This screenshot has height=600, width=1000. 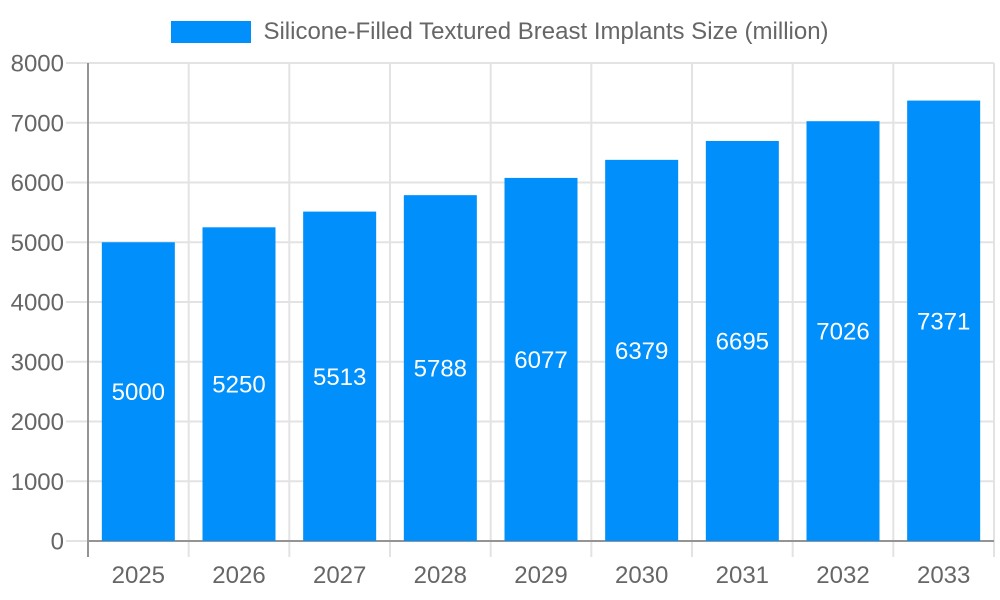 I want to click on legend-swatch, so click(x=211, y=32).